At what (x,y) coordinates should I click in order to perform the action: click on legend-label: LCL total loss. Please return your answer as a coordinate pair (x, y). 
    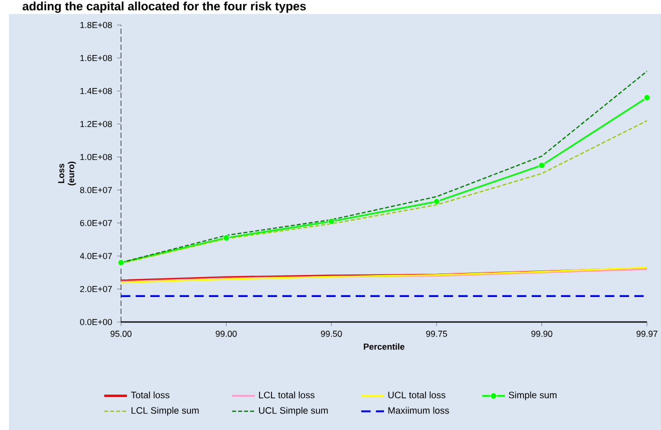
    Looking at the image, I should click on (287, 394).